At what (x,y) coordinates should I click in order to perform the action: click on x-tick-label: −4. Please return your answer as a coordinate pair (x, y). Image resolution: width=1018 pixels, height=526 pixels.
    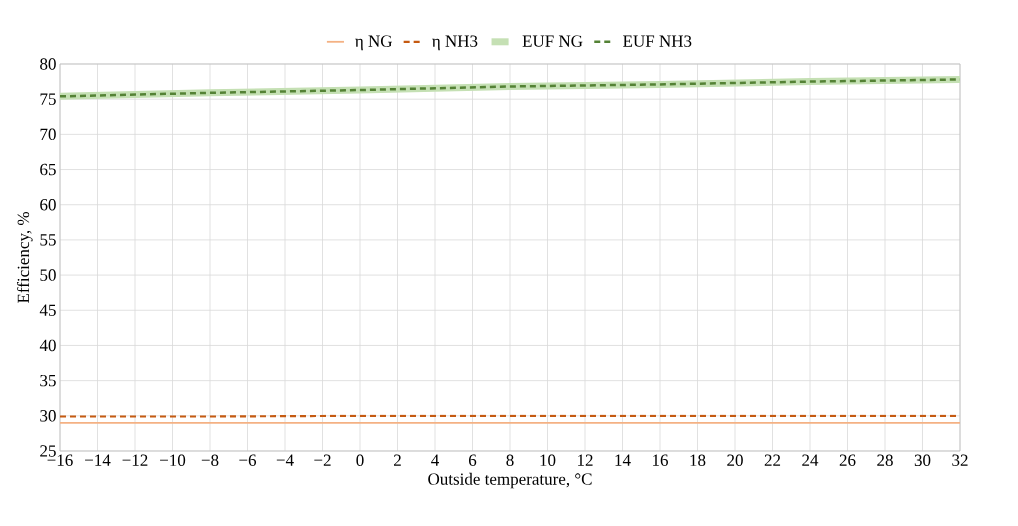
    Looking at the image, I should click on (285, 460).